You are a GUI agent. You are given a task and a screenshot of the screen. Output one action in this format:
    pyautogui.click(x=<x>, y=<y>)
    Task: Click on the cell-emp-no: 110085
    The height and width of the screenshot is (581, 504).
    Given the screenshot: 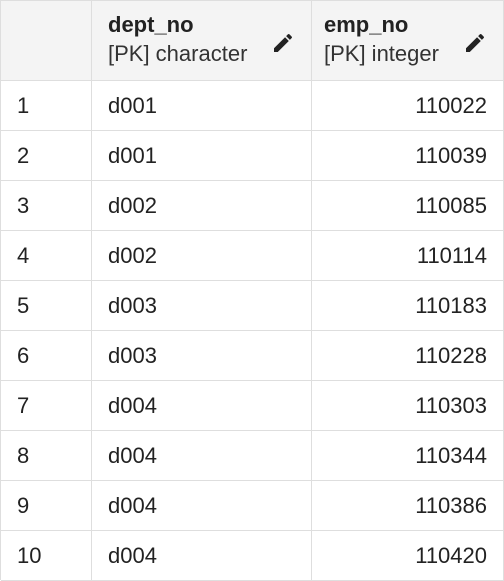 What is the action you would take?
    pyautogui.click(x=408, y=205)
    